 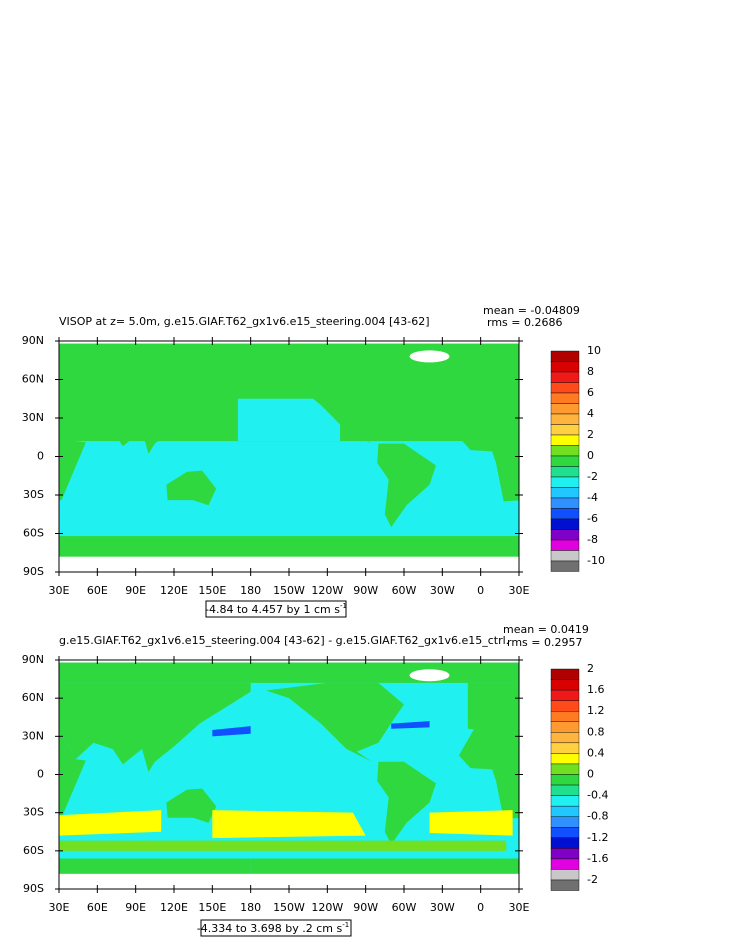 What do you see at coordinates (33, 494) in the screenshot?
I see `lat-label: 30S` at bounding box center [33, 494].